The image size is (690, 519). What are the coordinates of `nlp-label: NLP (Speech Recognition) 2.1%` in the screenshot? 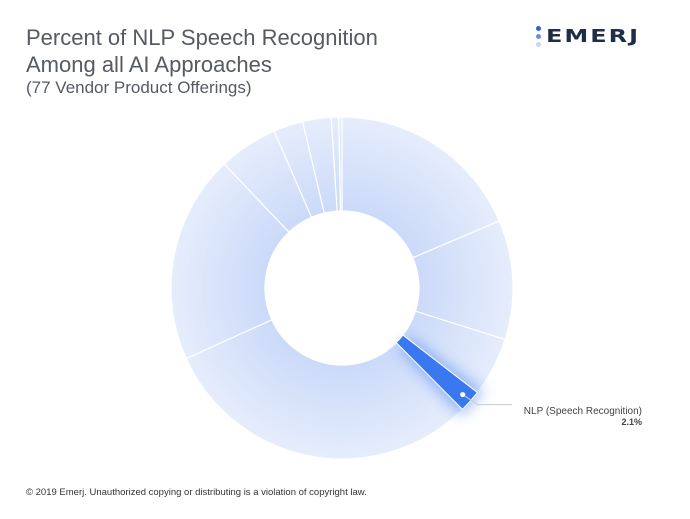 It's located at (583, 416).